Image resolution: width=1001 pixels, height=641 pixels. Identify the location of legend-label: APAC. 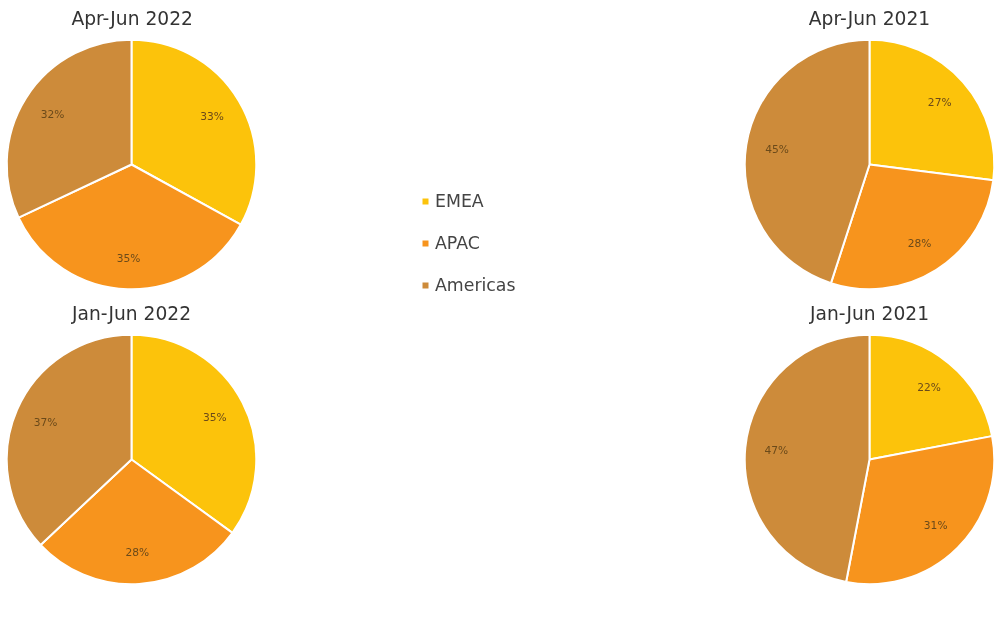
(457, 243).